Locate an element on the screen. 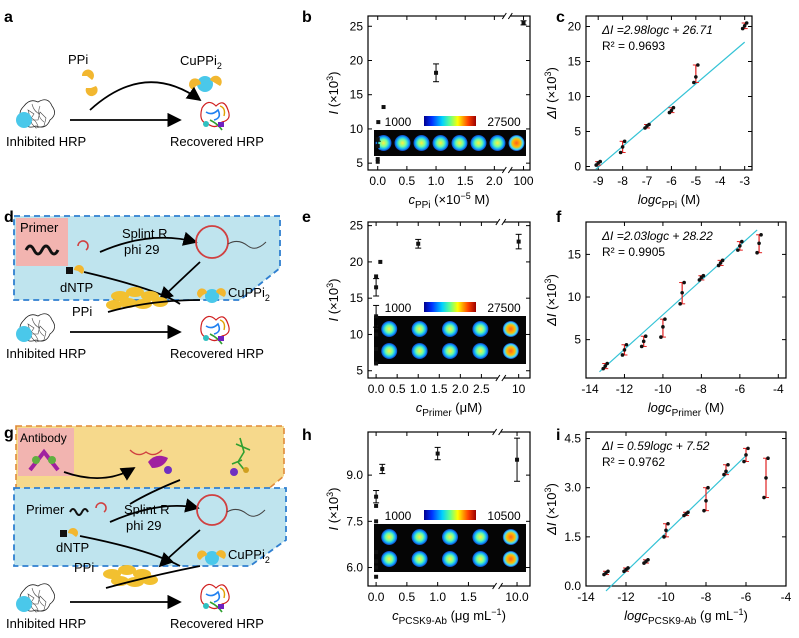  panel-g: g Antibody Primer Splint R phi 29 is located at coordinates (145, 528).